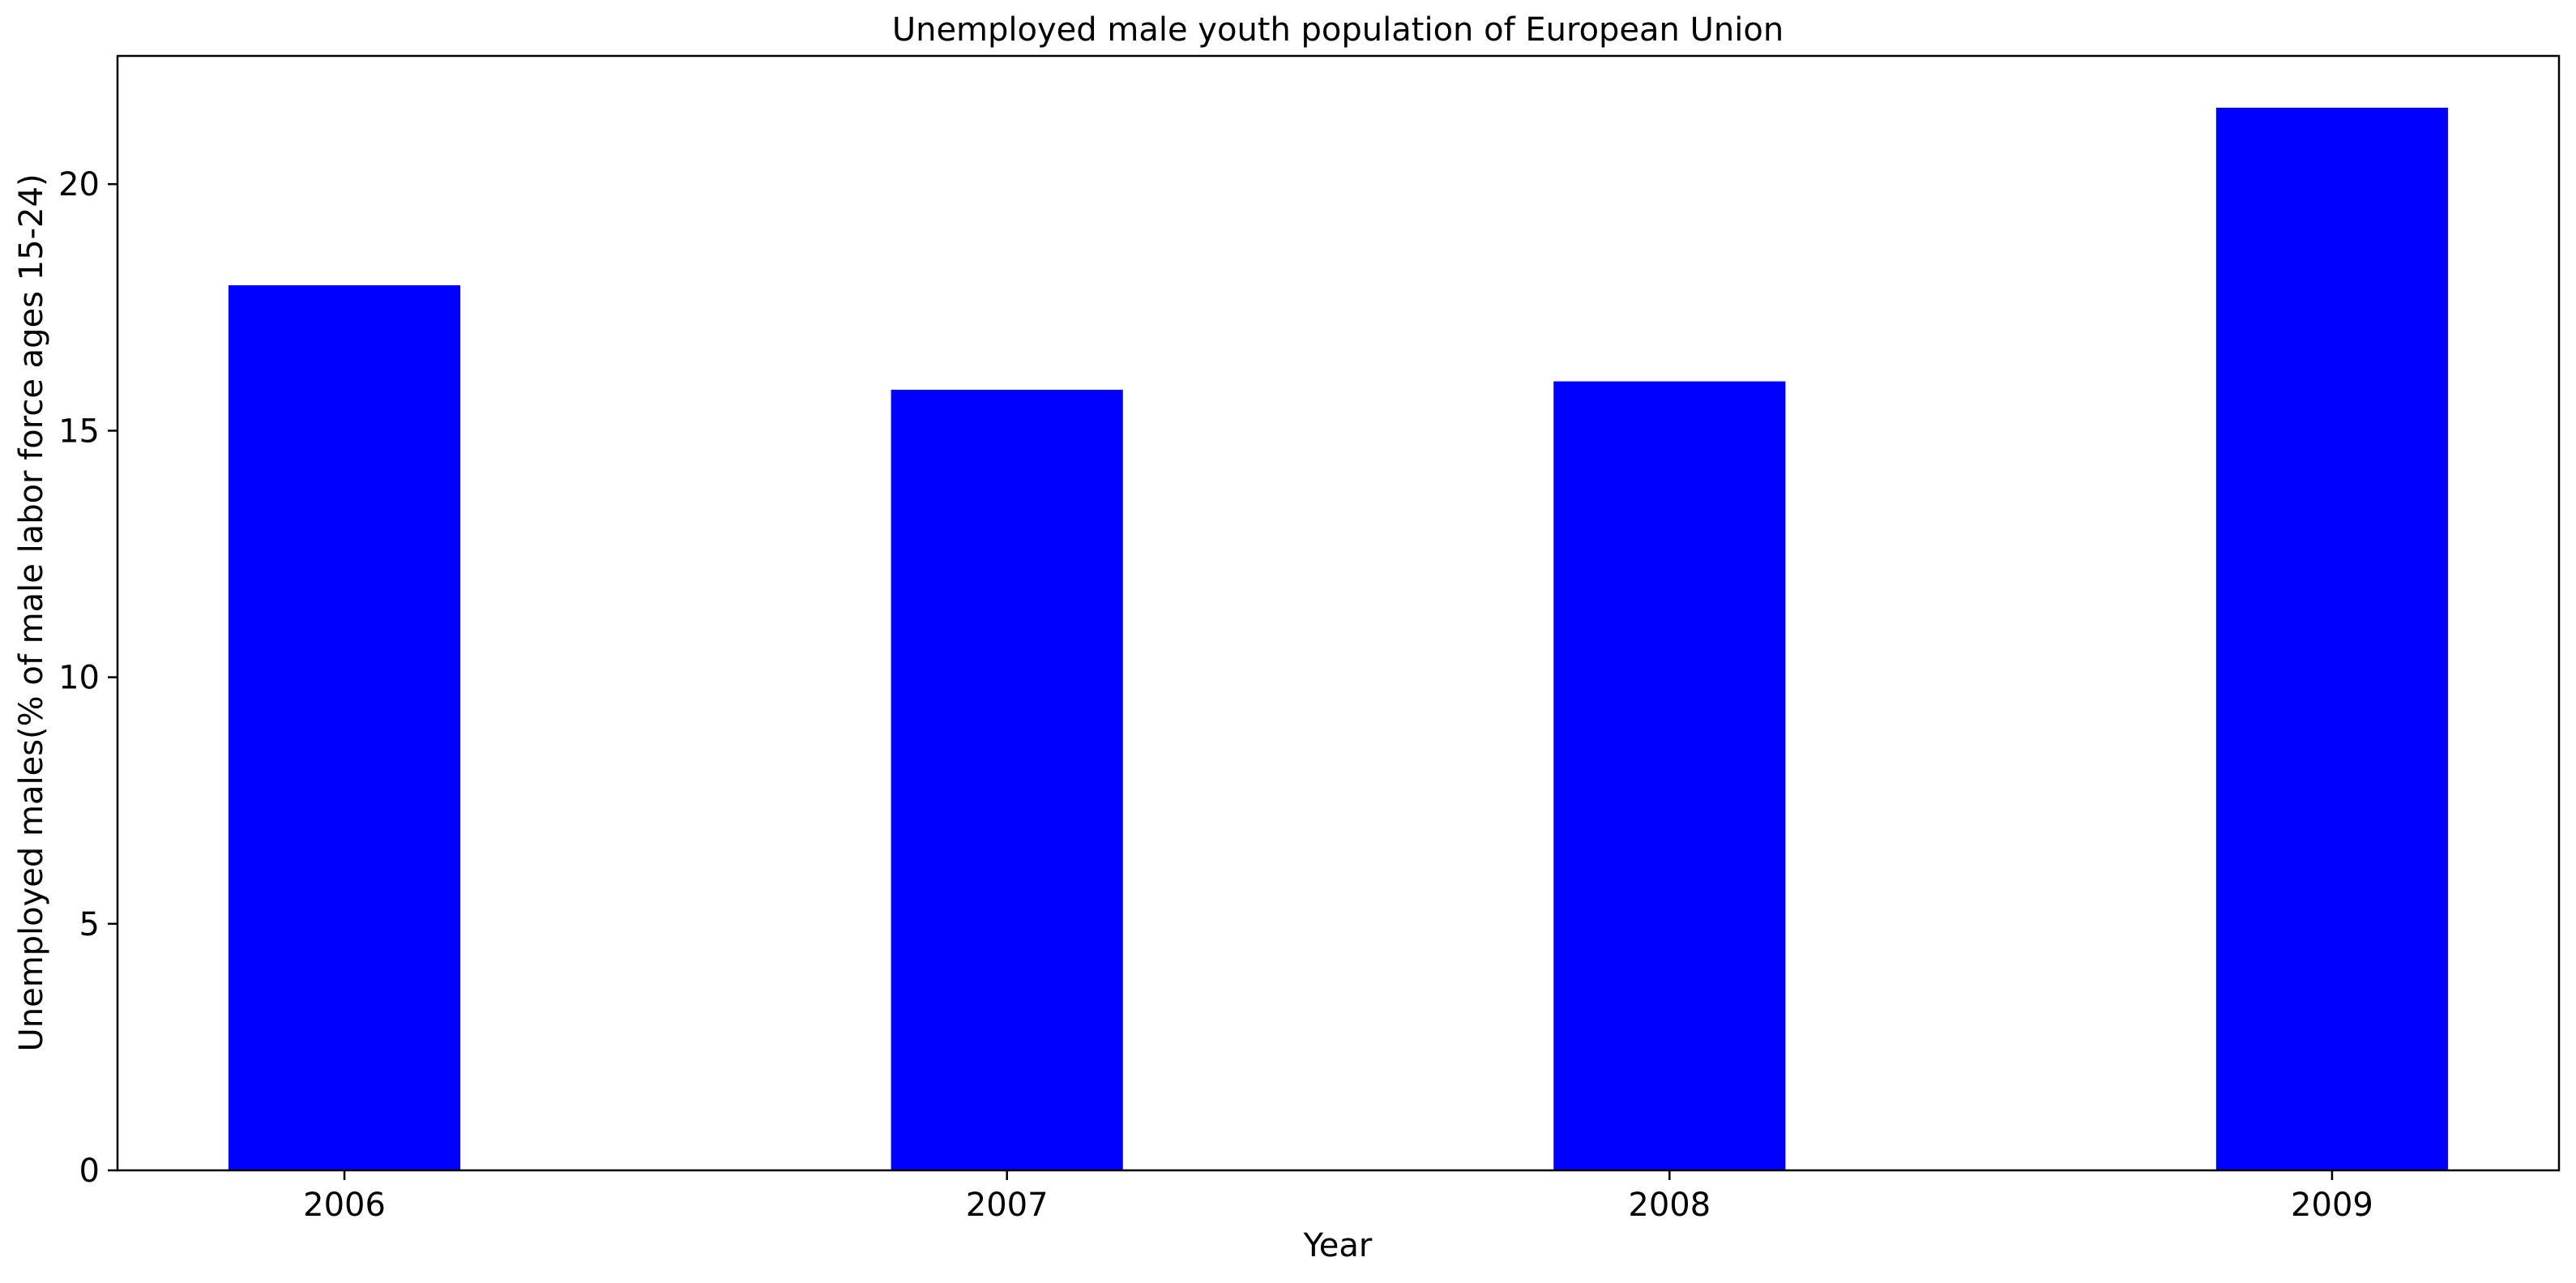 The width and height of the screenshot is (2576, 1283). Describe the element at coordinates (2332, 639) in the screenshot. I see `bar-2009` at that location.